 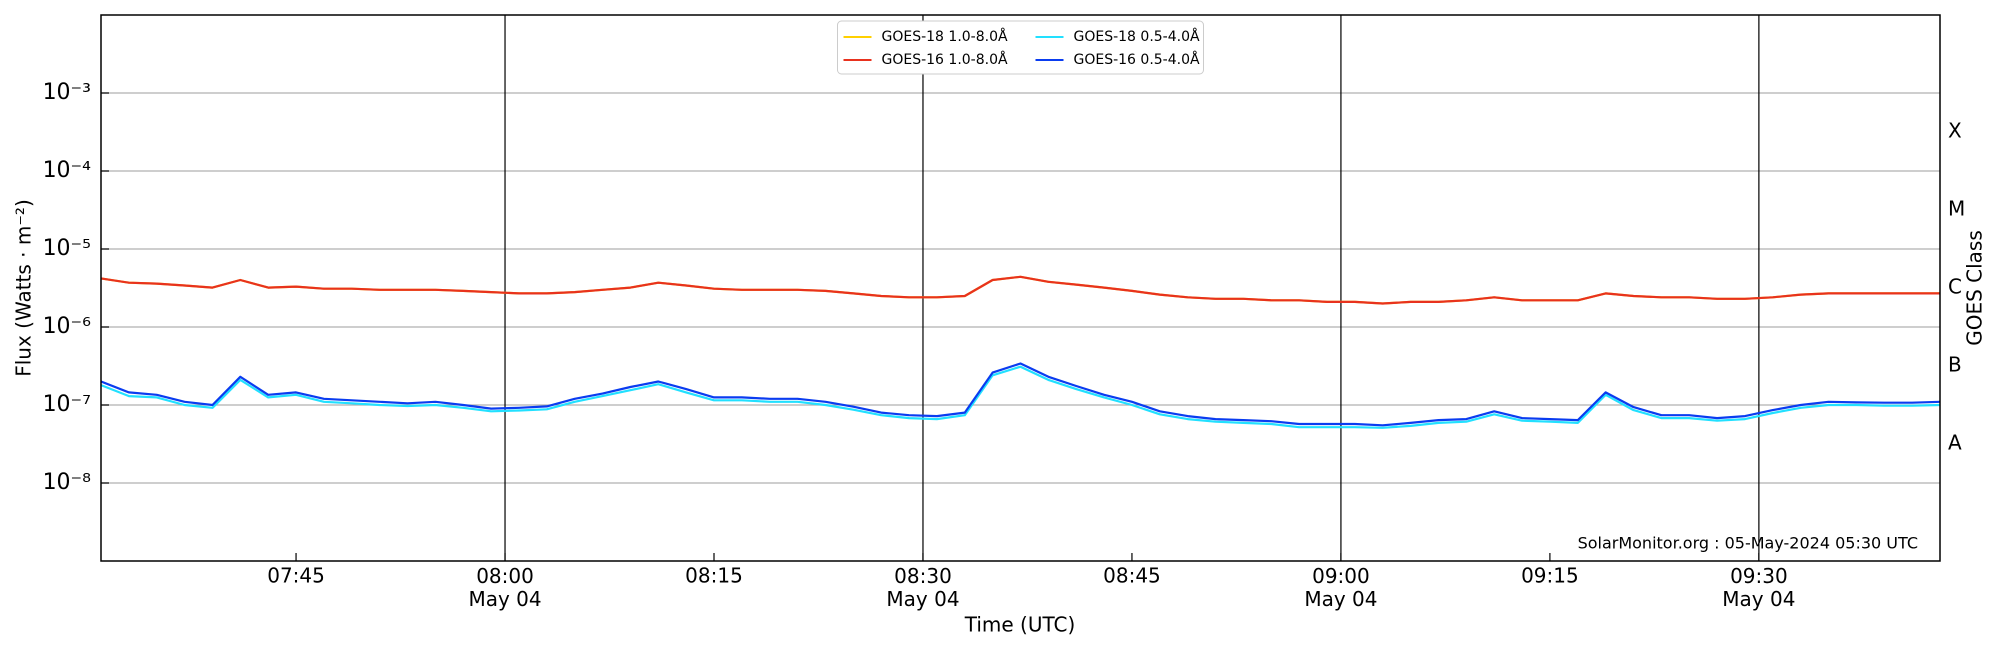 What do you see at coordinates (67, 404) in the screenshot?
I see `y-tick-label: 10⁻⁷` at bounding box center [67, 404].